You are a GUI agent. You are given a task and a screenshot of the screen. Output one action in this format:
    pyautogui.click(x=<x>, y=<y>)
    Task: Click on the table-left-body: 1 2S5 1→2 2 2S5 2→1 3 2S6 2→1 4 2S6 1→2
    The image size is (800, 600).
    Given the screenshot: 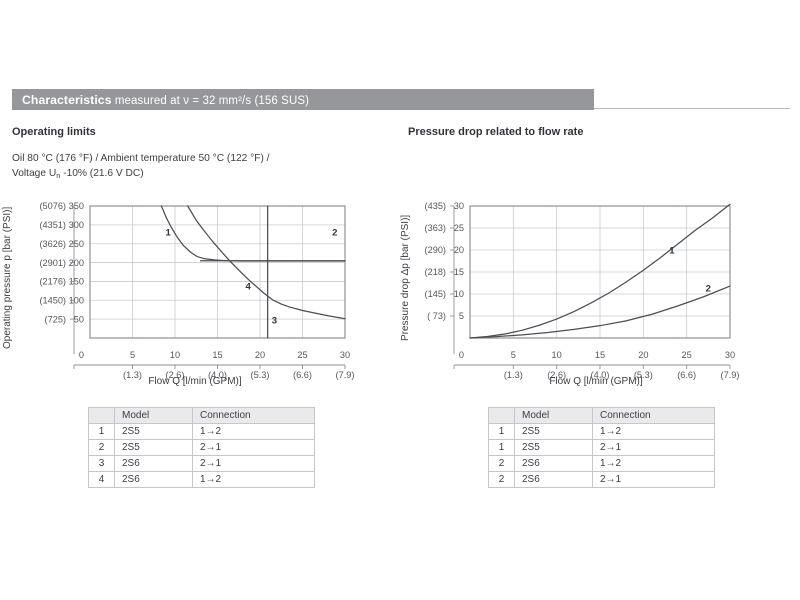 What is the action you would take?
    pyautogui.click(x=201, y=455)
    